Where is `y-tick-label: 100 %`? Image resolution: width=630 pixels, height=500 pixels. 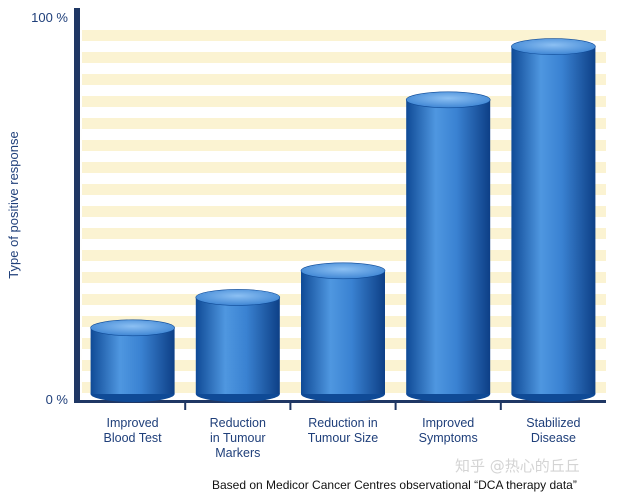 y-tick-label: 100 % is located at coordinates (49, 17).